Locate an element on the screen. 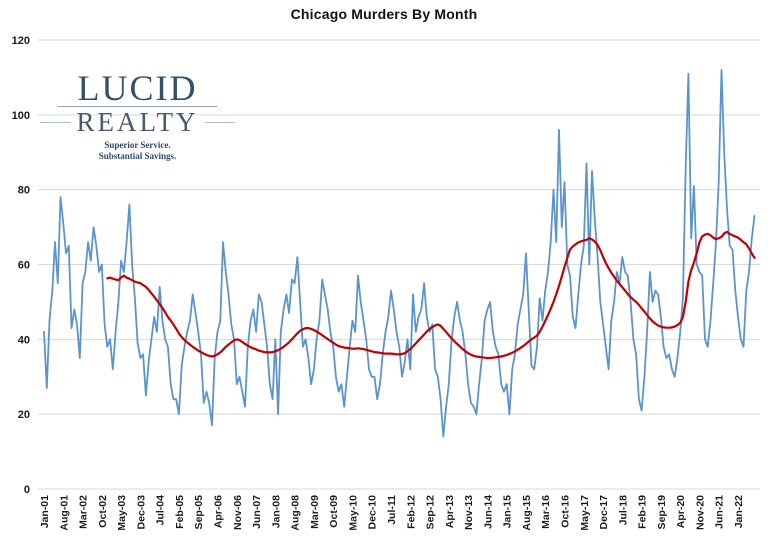 The width and height of the screenshot is (768, 553). y-axis-tick-label: 0 is located at coordinates (27, 490).